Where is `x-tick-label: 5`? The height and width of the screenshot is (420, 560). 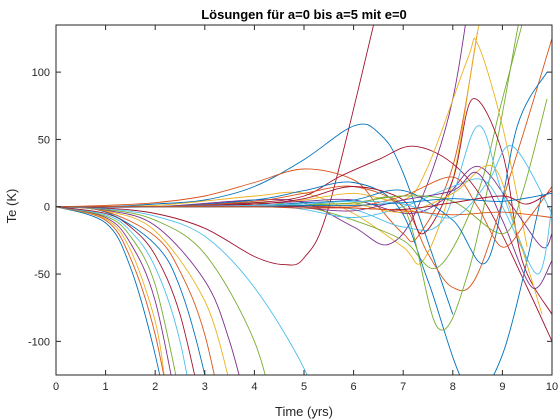 x-tick-label: 5 is located at coordinates (304, 387).